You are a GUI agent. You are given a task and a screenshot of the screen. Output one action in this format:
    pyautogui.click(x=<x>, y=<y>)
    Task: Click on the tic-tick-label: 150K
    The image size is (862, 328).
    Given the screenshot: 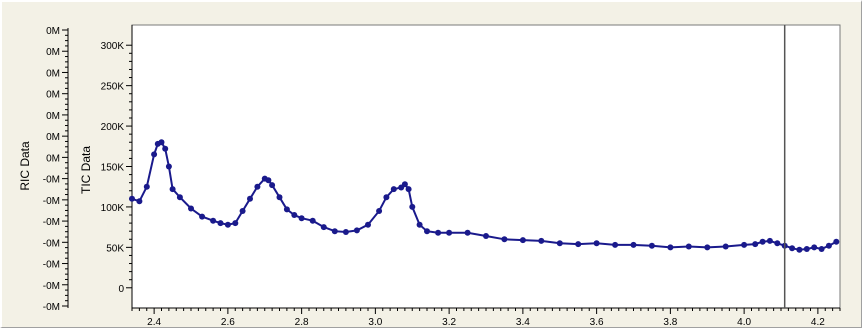 What is the action you would take?
    pyautogui.click(x=113, y=168)
    